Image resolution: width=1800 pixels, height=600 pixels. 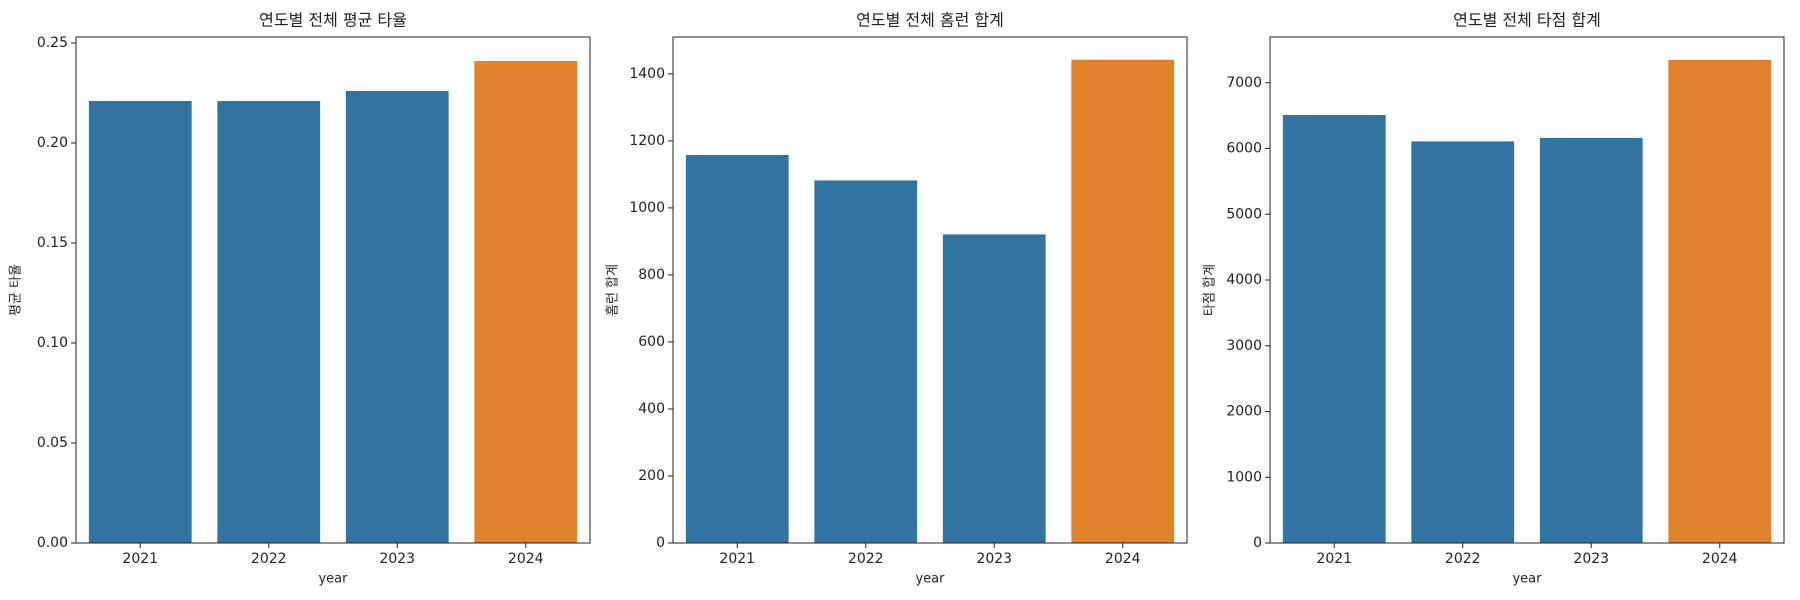 I want to click on chart-title: 연도별 전체 홈런 합계, so click(x=930, y=20).